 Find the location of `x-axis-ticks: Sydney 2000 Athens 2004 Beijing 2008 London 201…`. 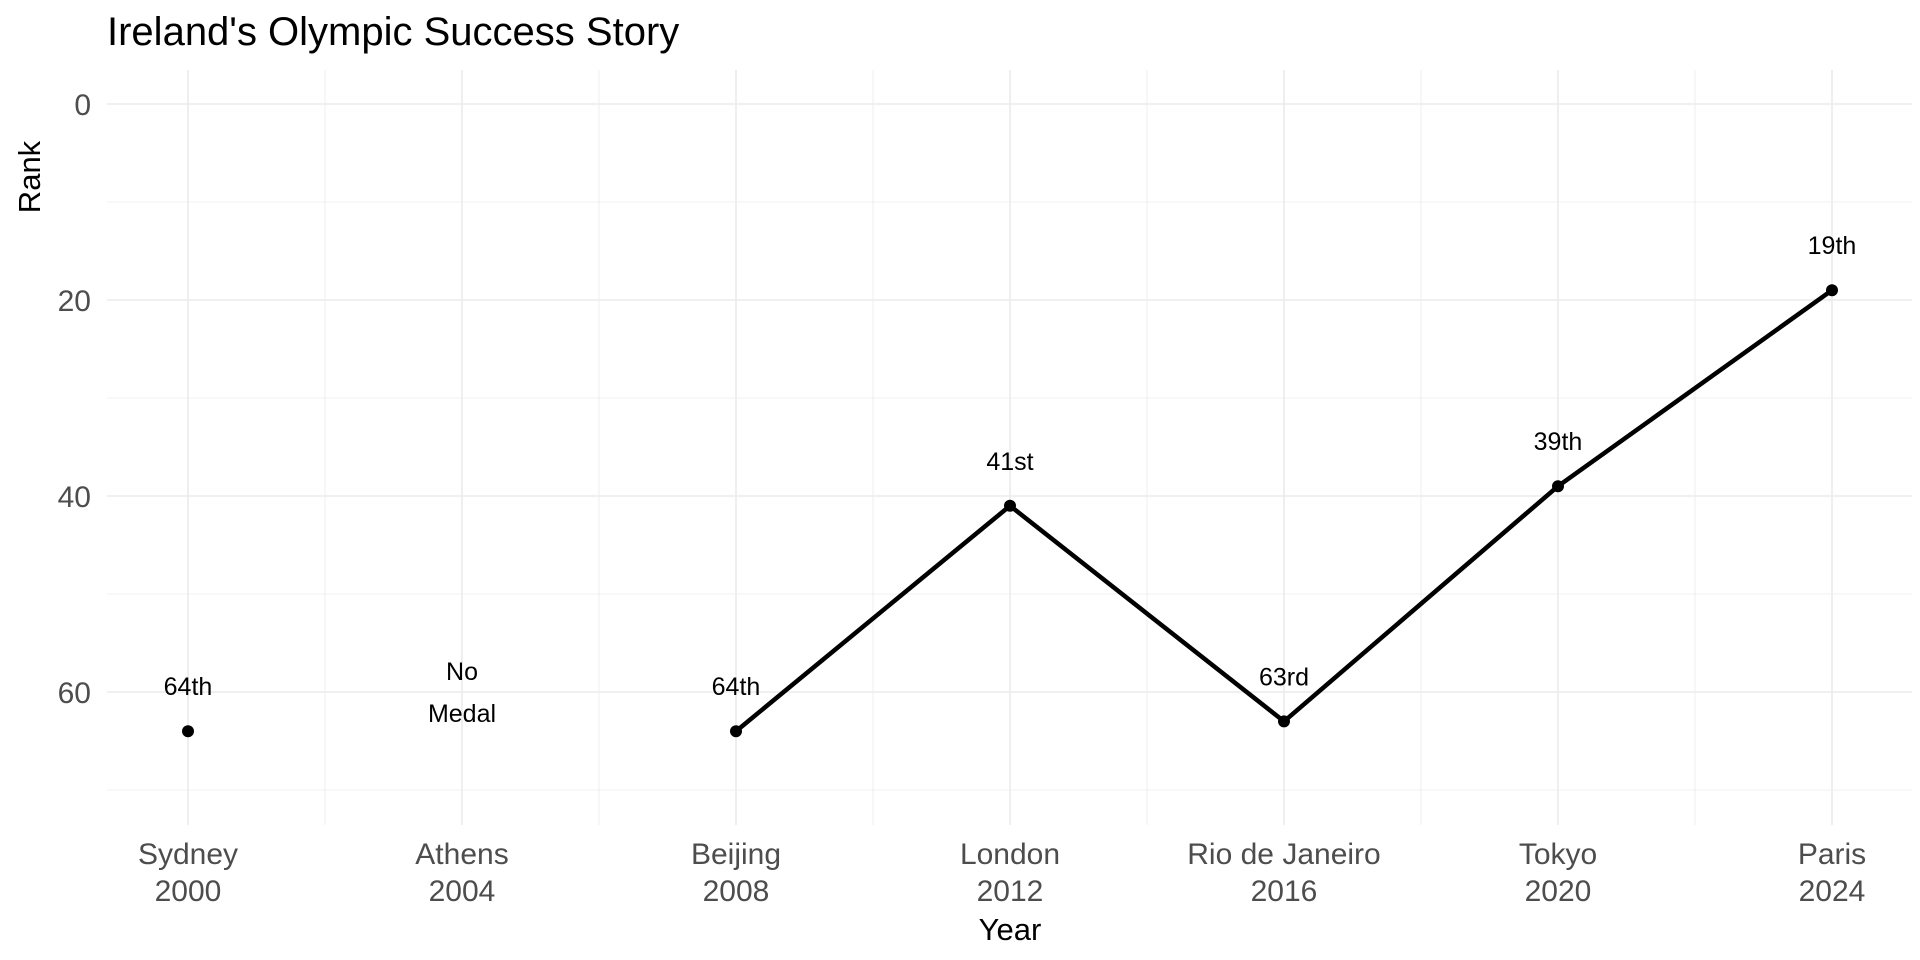

x-axis-ticks: Sydney 2000 Athens 2004 Beijing 2008 London 201… is located at coordinates (1002, 873).